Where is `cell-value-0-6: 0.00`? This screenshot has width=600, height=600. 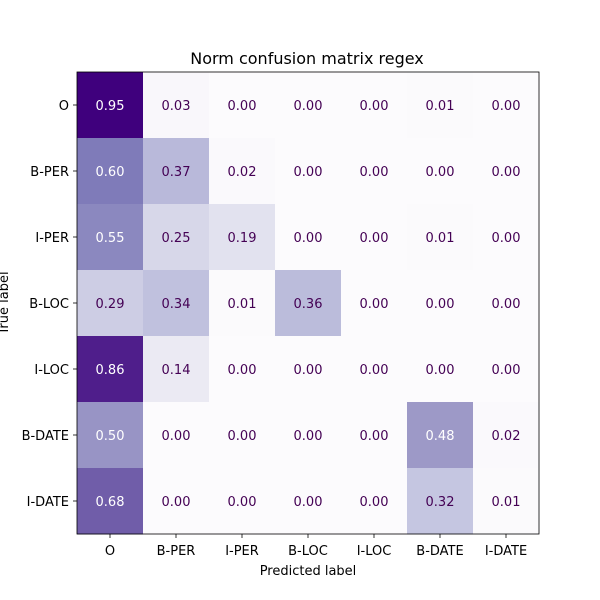
cell-value-0-6: 0.00 is located at coordinates (506, 106).